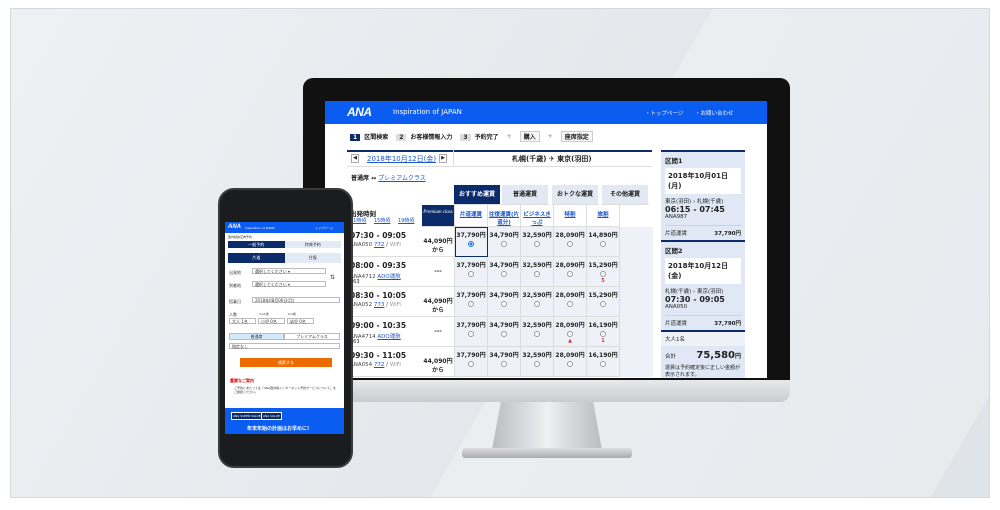 The width and height of the screenshot is (1000, 510). What do you see at coordinates (284, 421) in the screenshot?
I see `promo-banner: ANA SUPER VALUE ANA VALUE 年末年始の計画はお早めに!` at bounding box center [284, 421].